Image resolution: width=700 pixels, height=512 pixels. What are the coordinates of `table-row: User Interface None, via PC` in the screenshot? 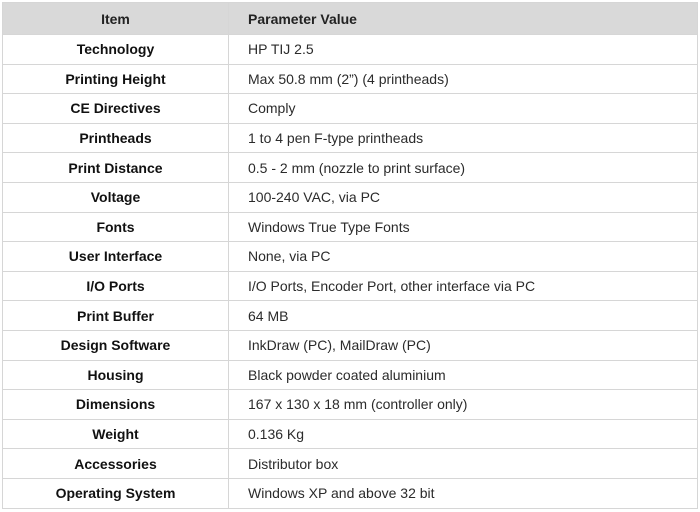 It's located at (350, 256).